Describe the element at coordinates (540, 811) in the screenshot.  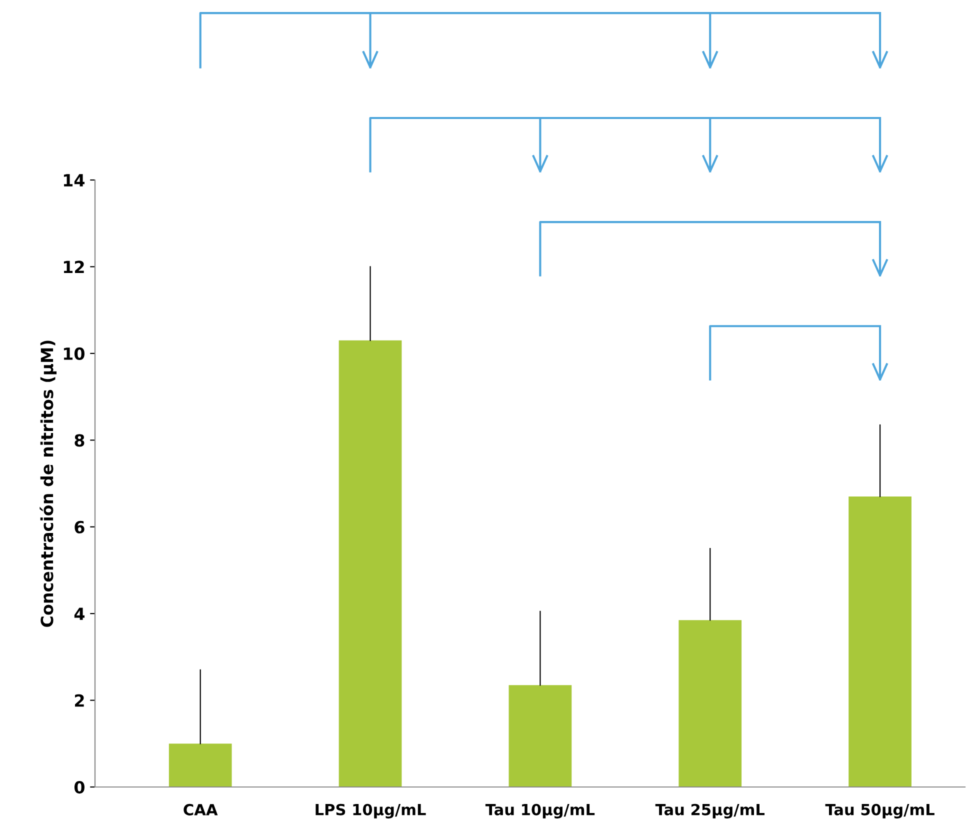
I see `x-tick-label: Tau 10µg/mL` at that location.